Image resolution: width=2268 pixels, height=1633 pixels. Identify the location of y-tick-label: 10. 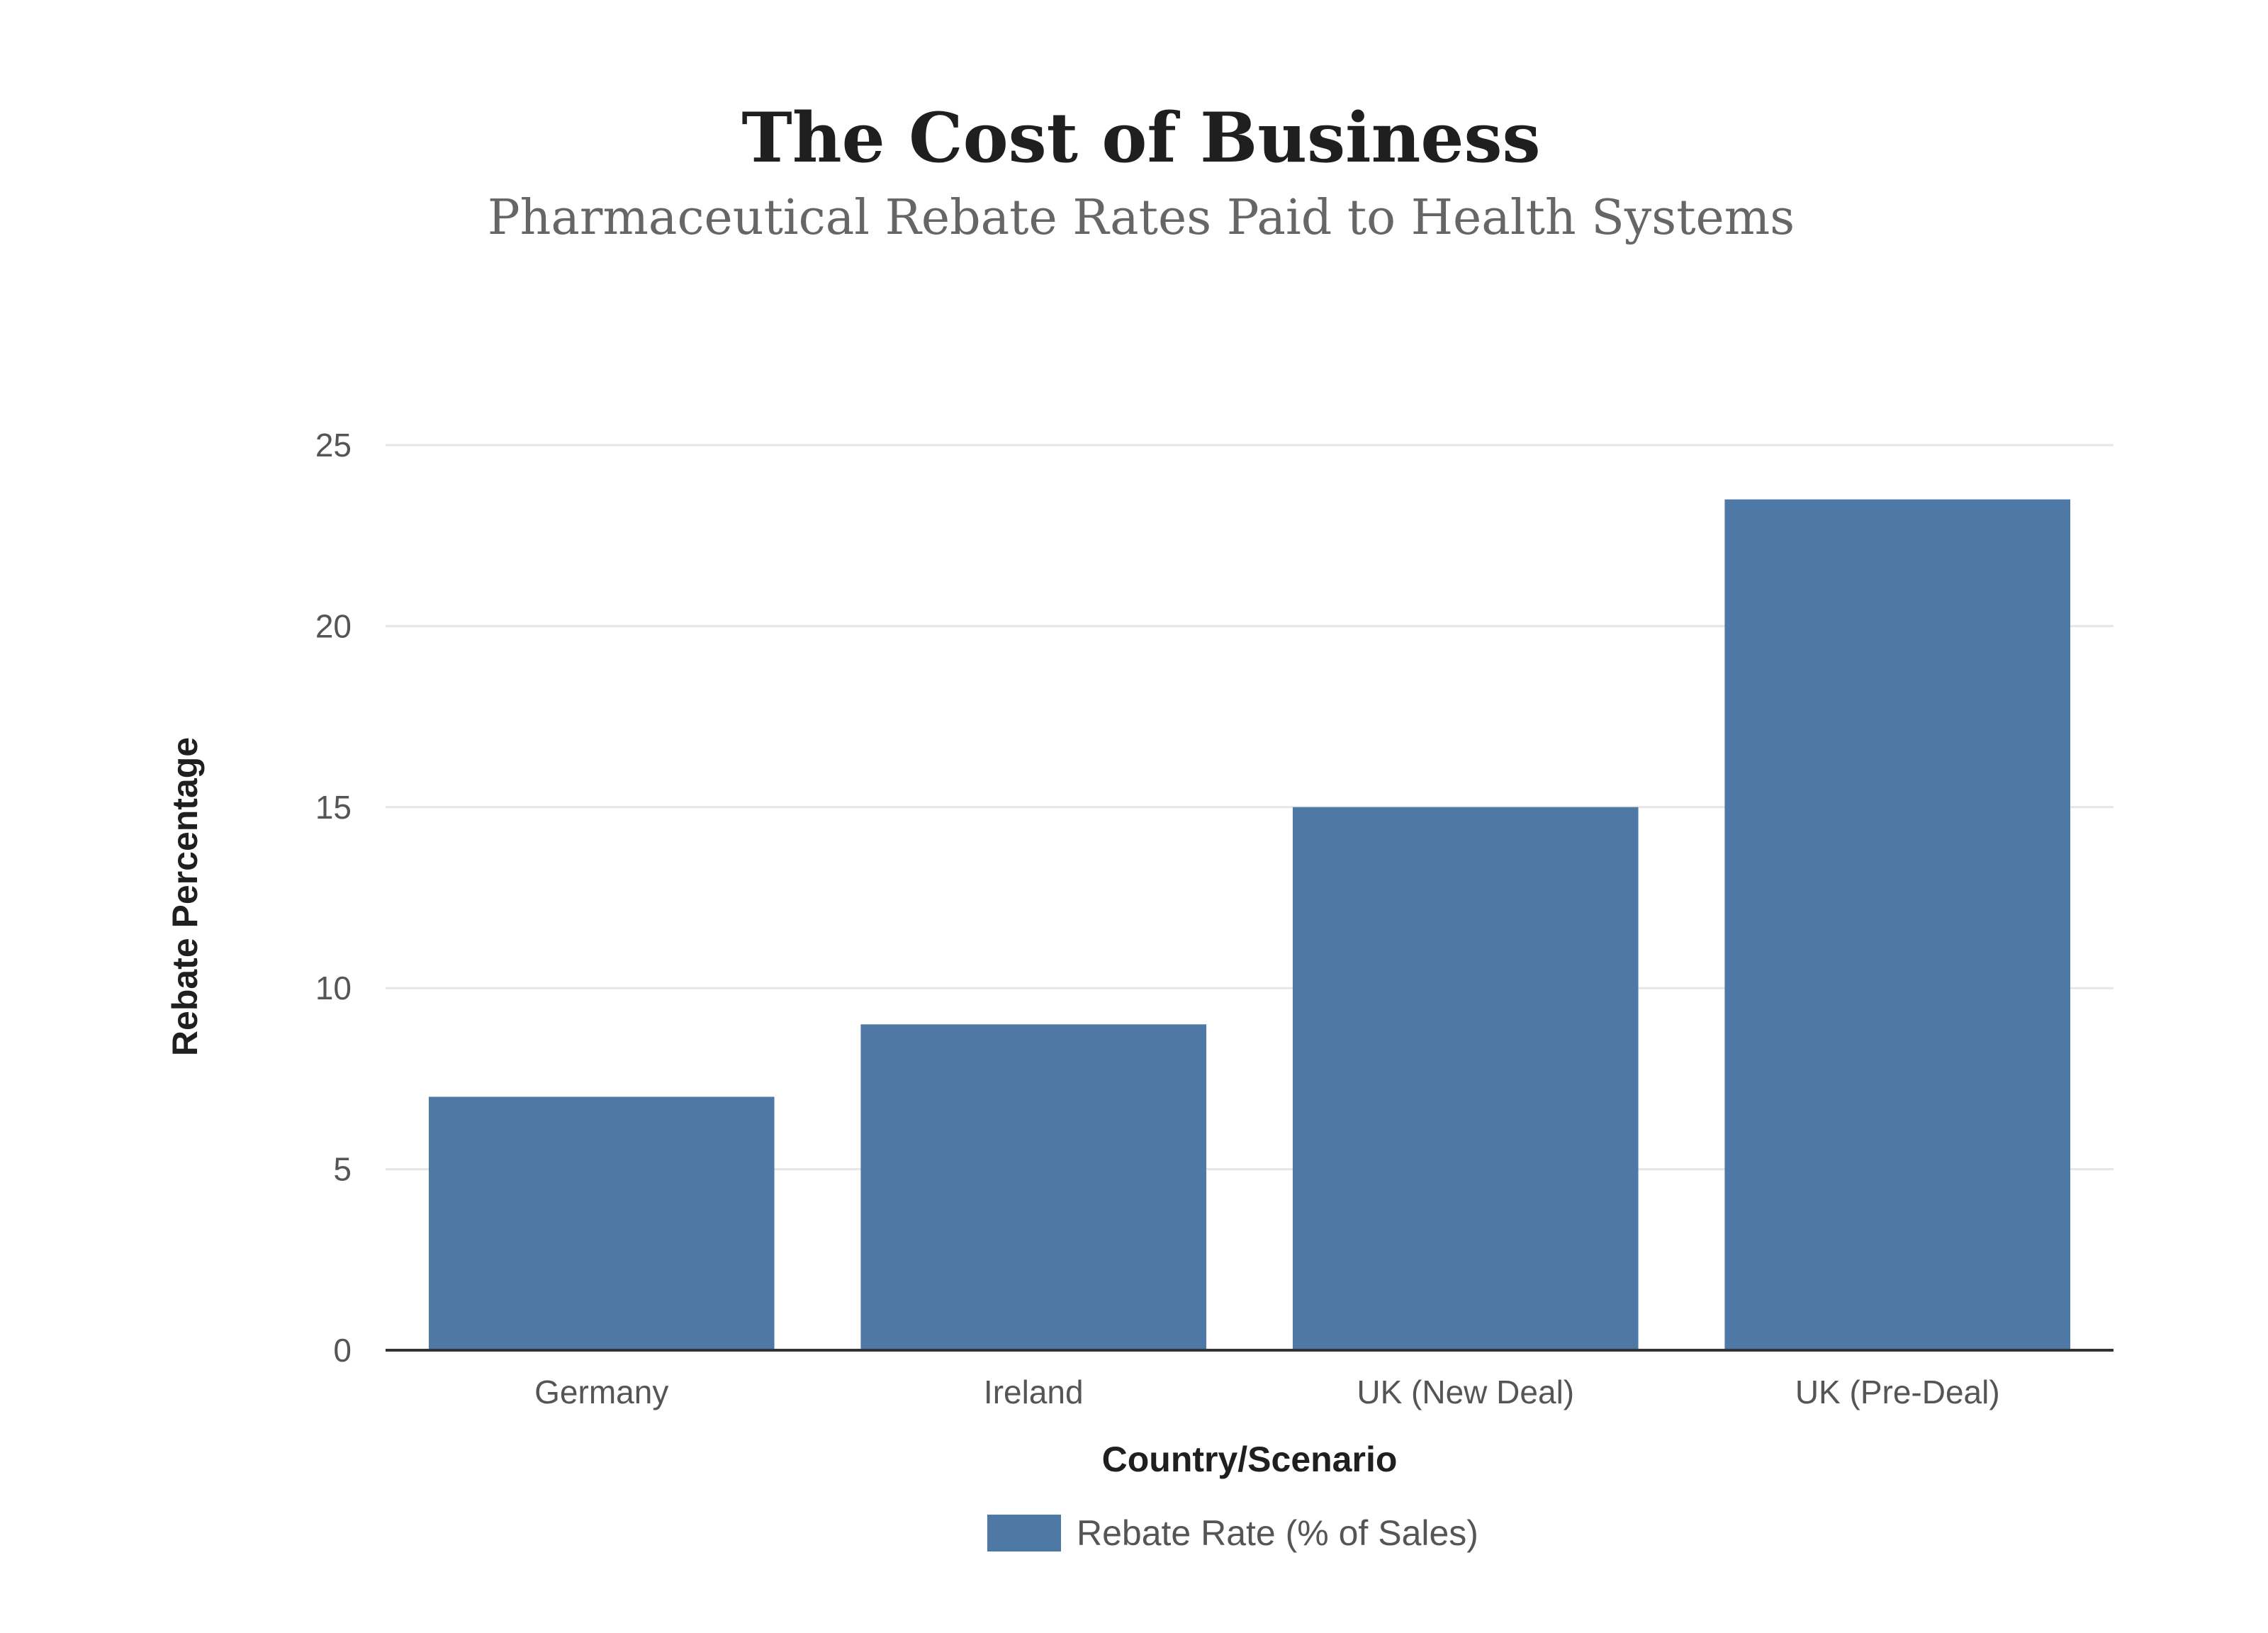
(333, 988).